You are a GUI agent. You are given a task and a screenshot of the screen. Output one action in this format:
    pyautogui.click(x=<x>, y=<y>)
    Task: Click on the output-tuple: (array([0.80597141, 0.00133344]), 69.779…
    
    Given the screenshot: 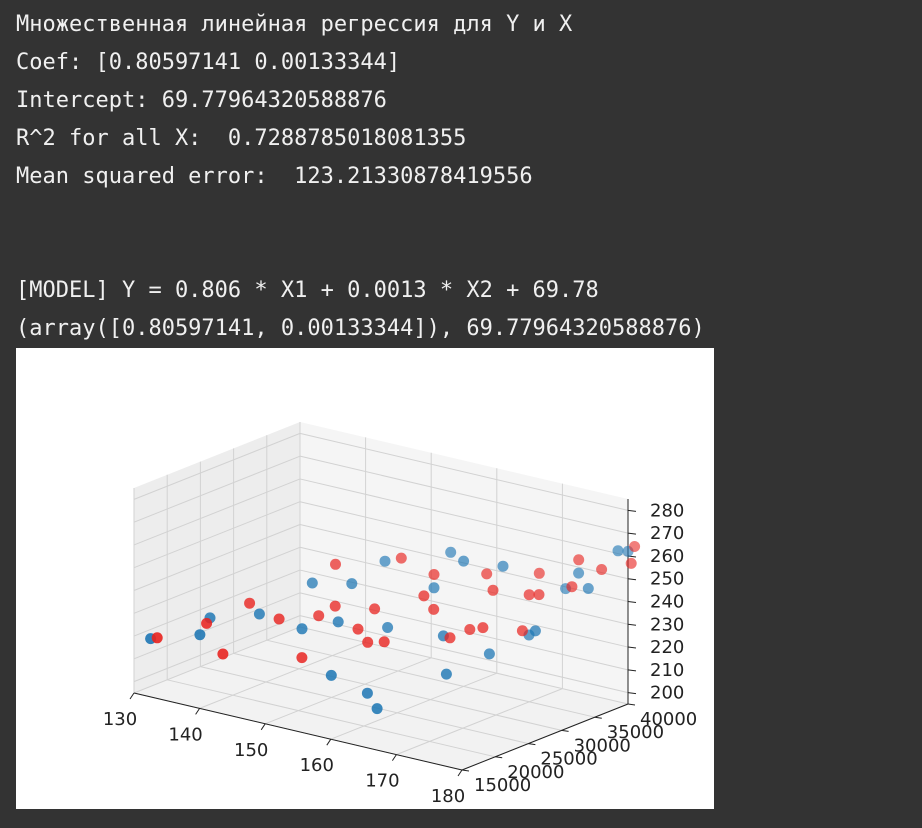 What is the action you would take?
    pyautogui.click(x=360, y=328)
    